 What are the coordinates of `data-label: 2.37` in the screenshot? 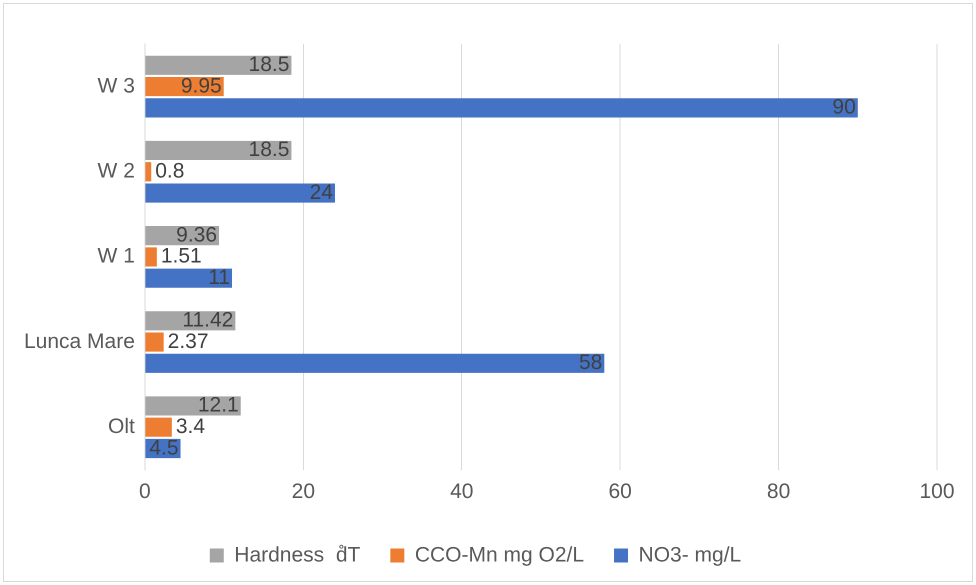 It's located at (188, 341).